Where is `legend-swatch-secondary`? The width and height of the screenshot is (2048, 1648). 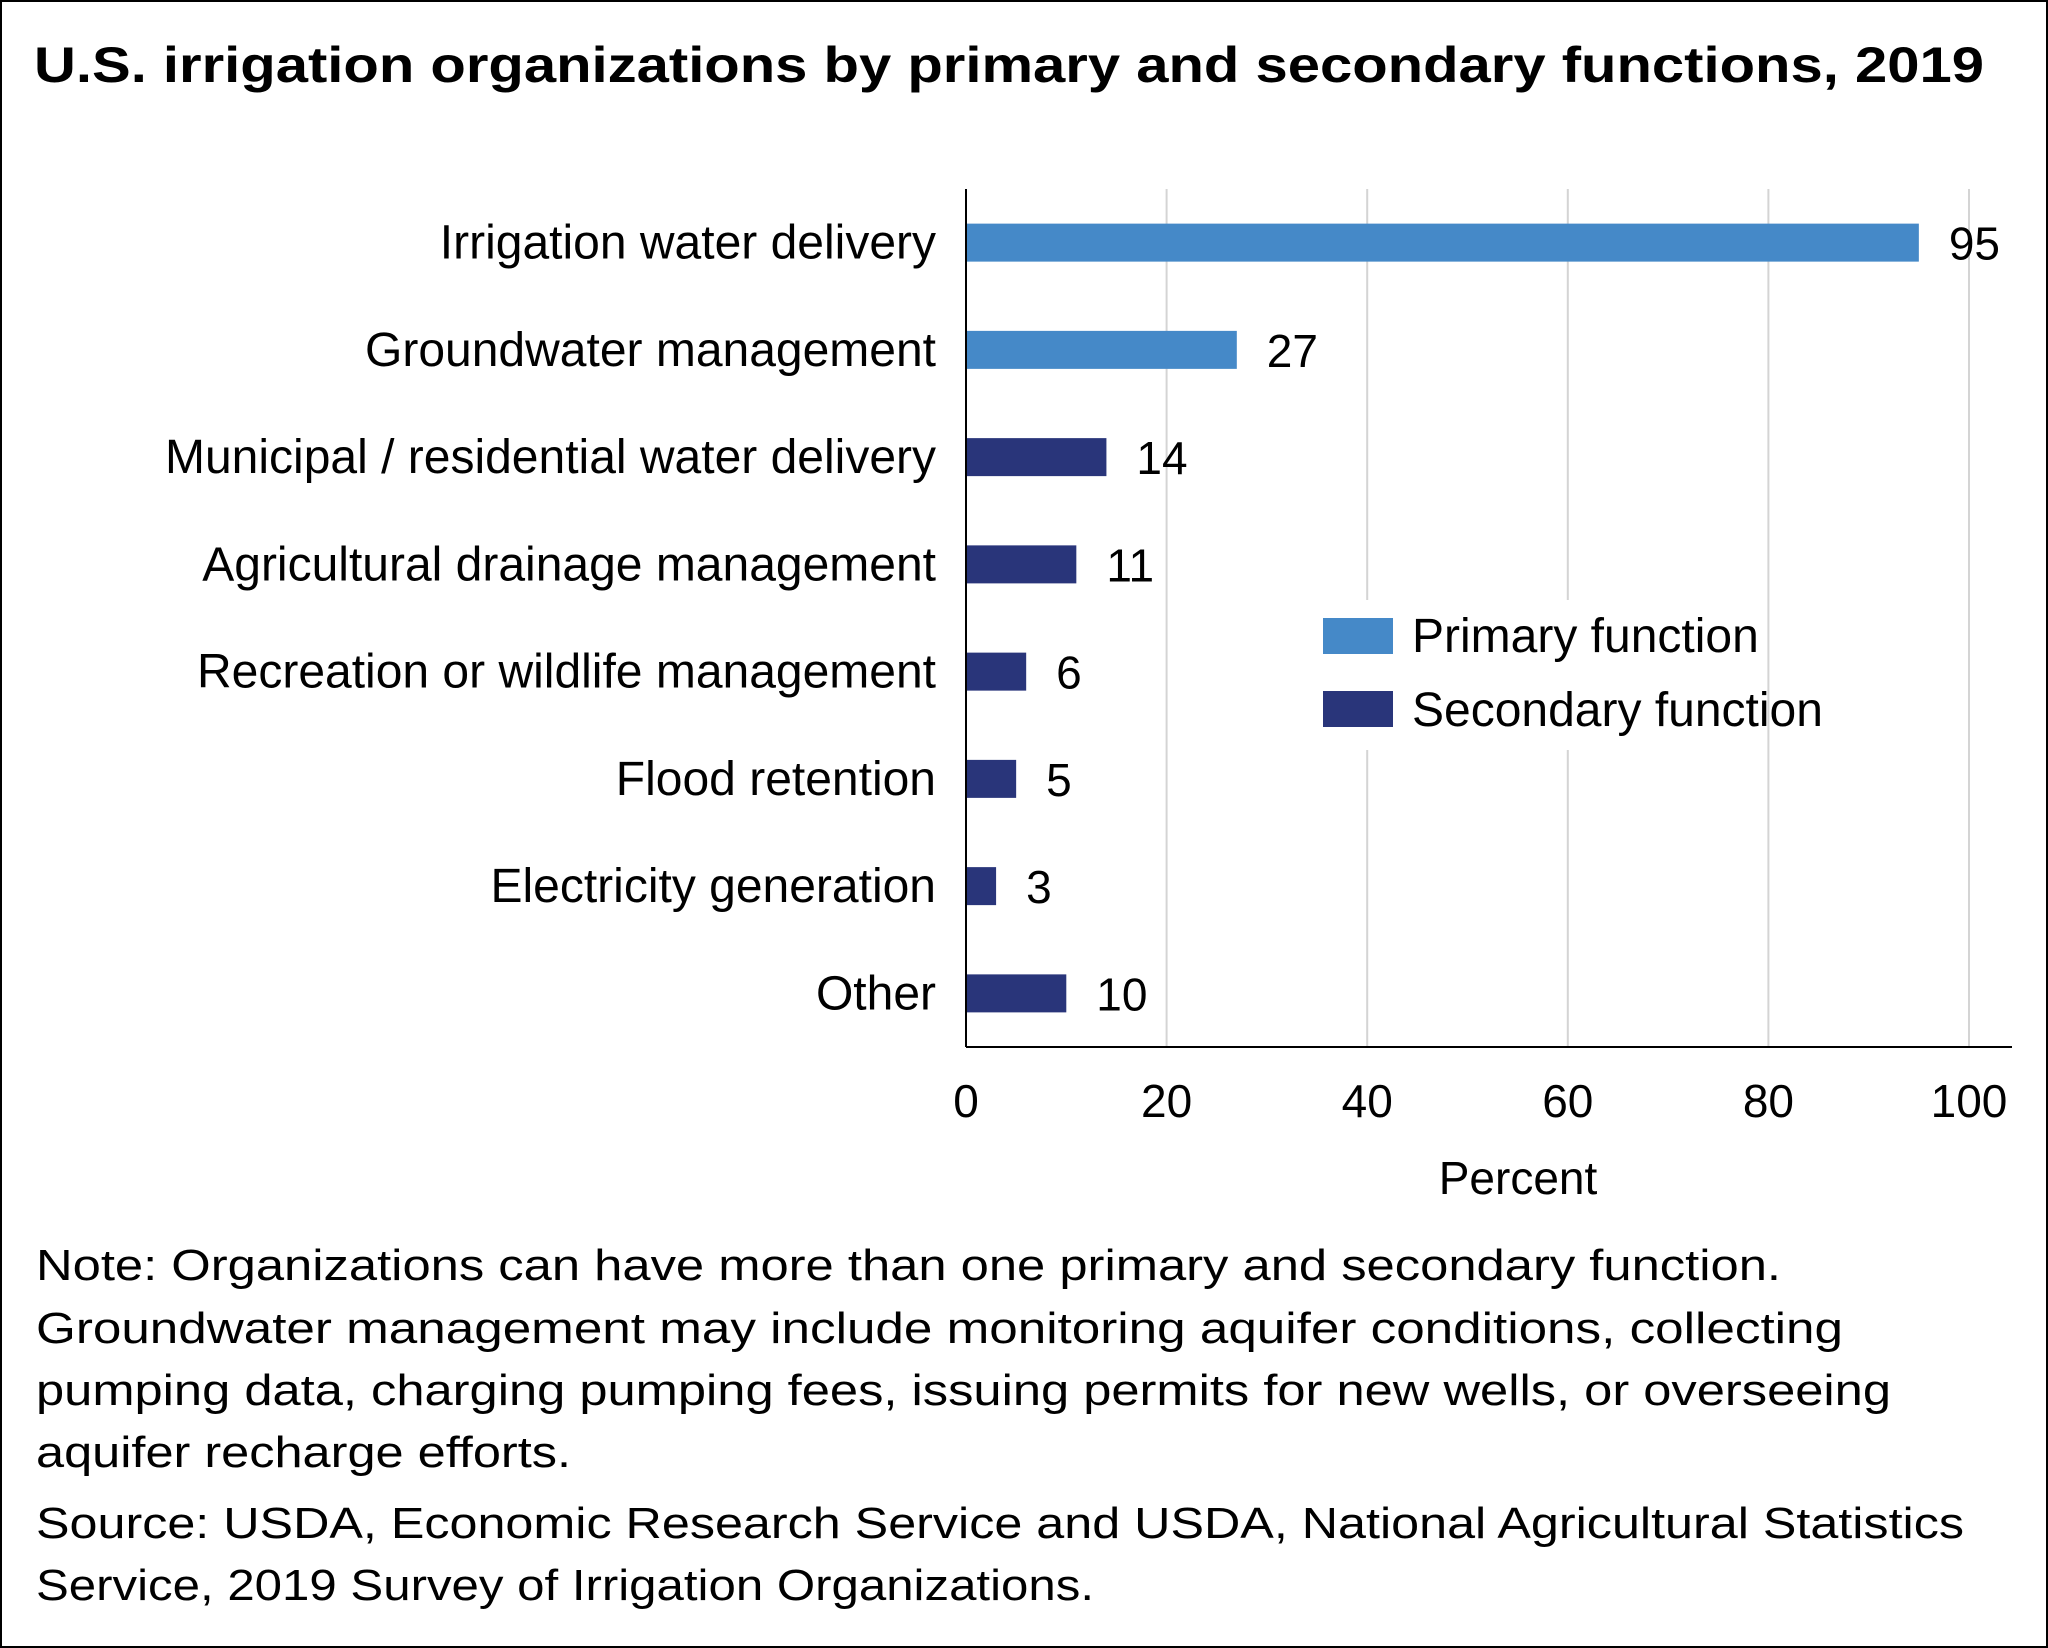 legend-swatch-secondary is located at coordinates (1358, 709).